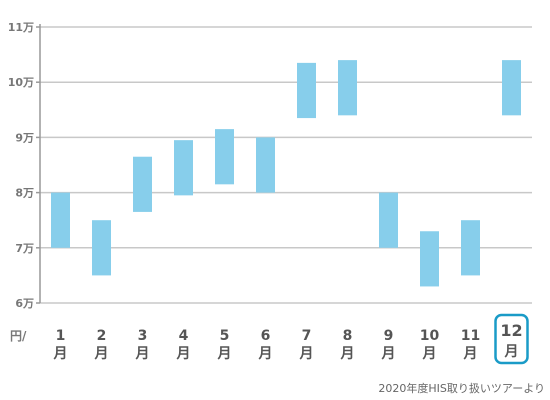 The width and height of the screenshot is (550, 400). What do you see at coordinates (143, 336) in the screenshot?
I see `x-tick-month-number-3: 3` at bounding box center [143, 336].